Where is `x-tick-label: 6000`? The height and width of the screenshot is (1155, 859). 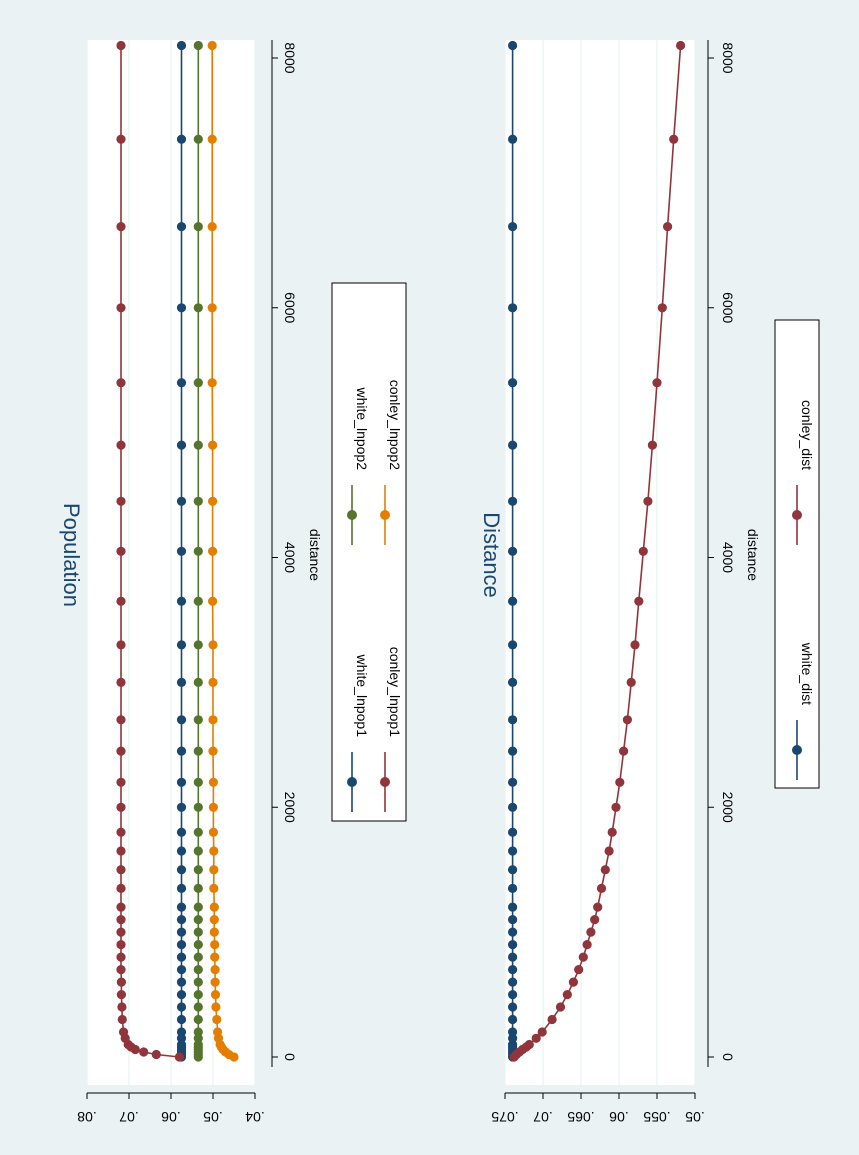
x-tick-label: 6000 is located at coordinates (728, 307).